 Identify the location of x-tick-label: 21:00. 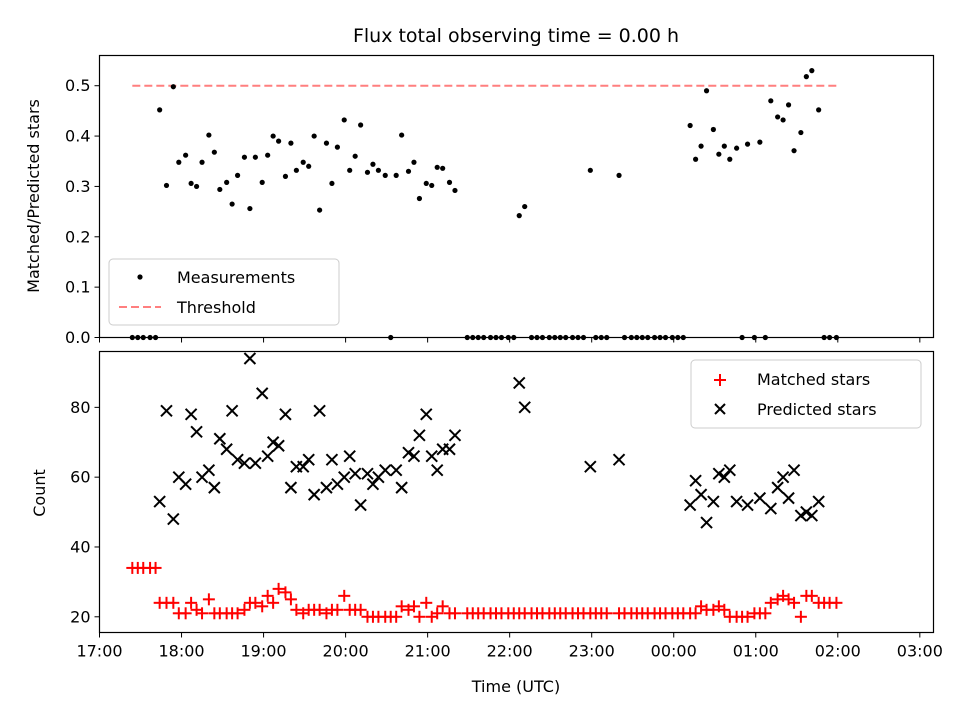
(428, 651).